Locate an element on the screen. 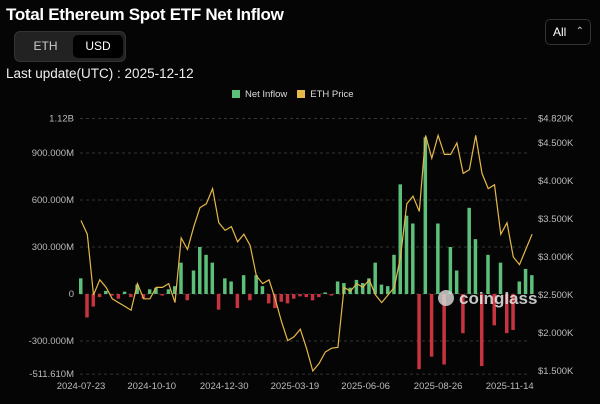 The image size is (600, 404). x-tick: 2025-11-14 is located at coordinates (510, 386).